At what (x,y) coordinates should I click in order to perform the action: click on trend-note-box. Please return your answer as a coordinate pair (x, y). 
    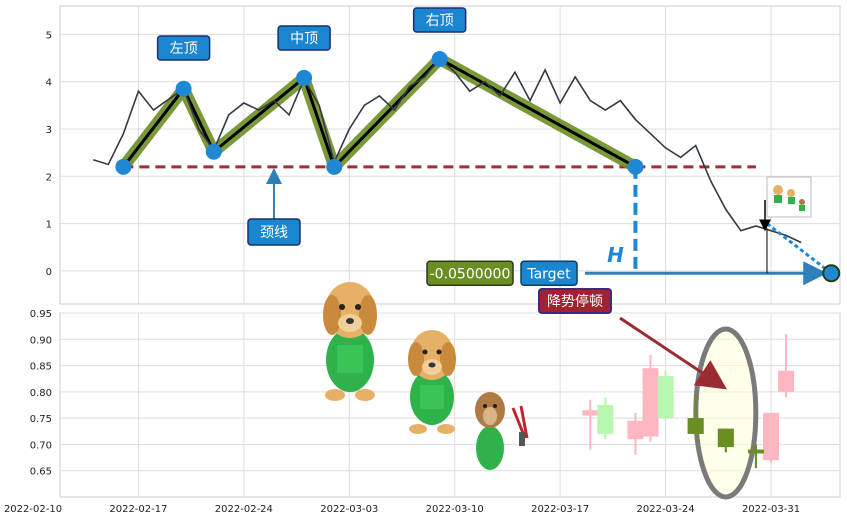
    Looking at the image, I should click on (575, 301).